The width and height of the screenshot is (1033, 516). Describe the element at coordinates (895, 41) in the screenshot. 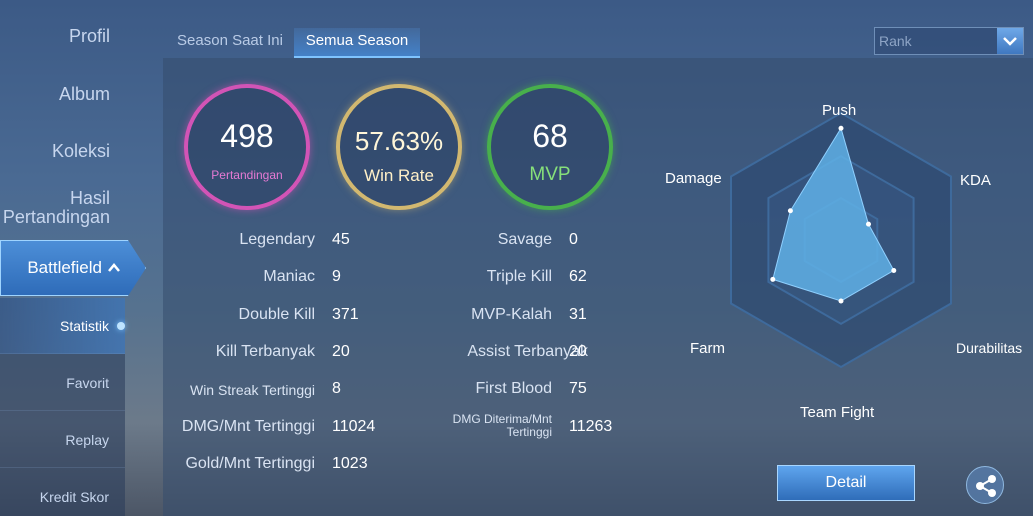

I see `mode-select-value: Rank` at that location.